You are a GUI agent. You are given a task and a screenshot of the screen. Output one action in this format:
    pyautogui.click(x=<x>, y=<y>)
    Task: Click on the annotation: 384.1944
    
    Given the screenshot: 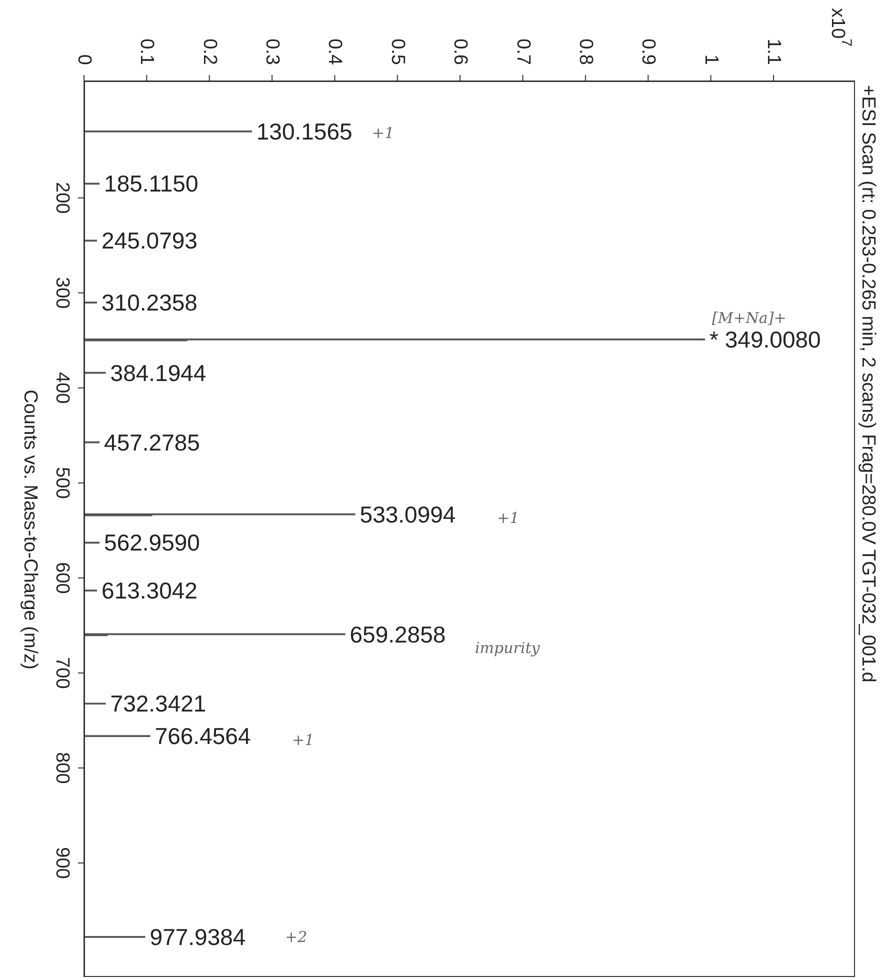 What is the action you would take?
    pyautogui.click(x=158, y=373)
    